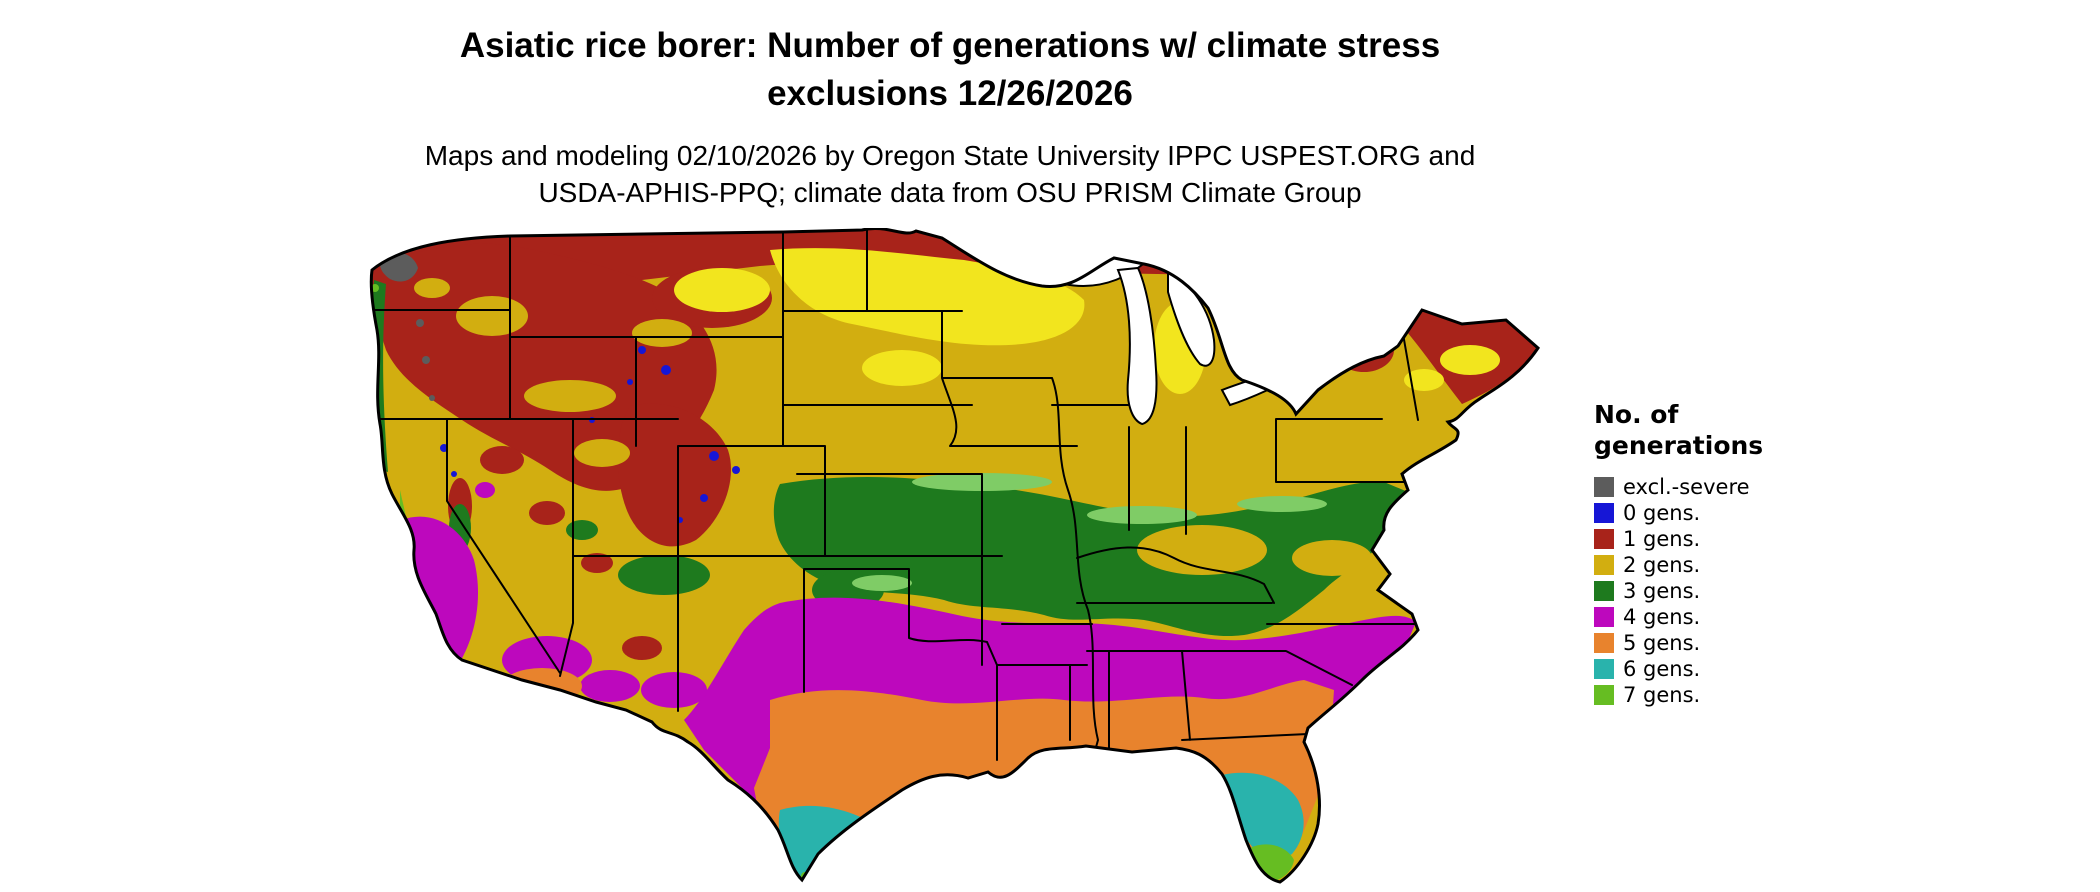 This screenshot has width=2100, height=892. I want to click on map-title-line2: exclusions 12/26/2026, so click(950, 94).